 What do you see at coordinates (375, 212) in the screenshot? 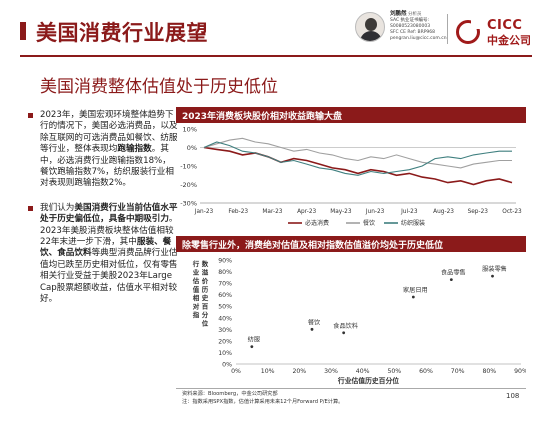
I see `x-tick-label: Jun-23` at bounding box center [375, 212].